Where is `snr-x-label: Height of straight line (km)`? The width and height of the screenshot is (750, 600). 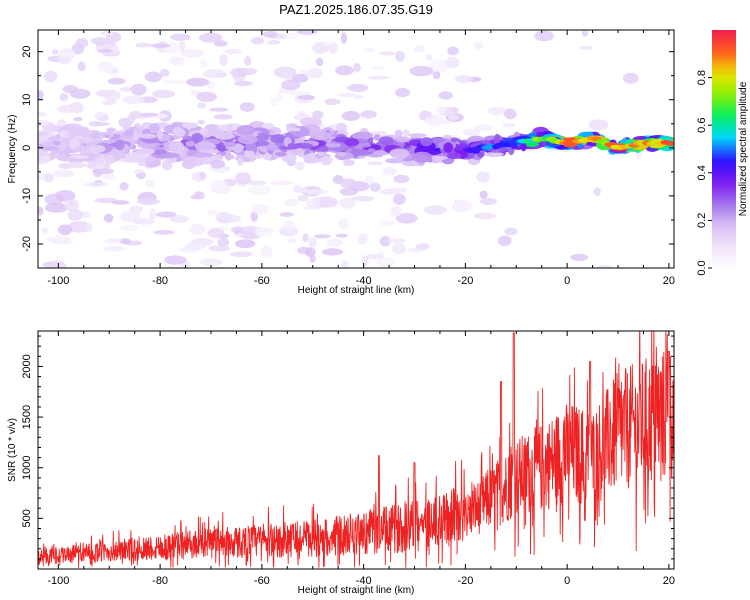 snr-x-label: Height of straight line (km) is located at coordinates (356, 590).